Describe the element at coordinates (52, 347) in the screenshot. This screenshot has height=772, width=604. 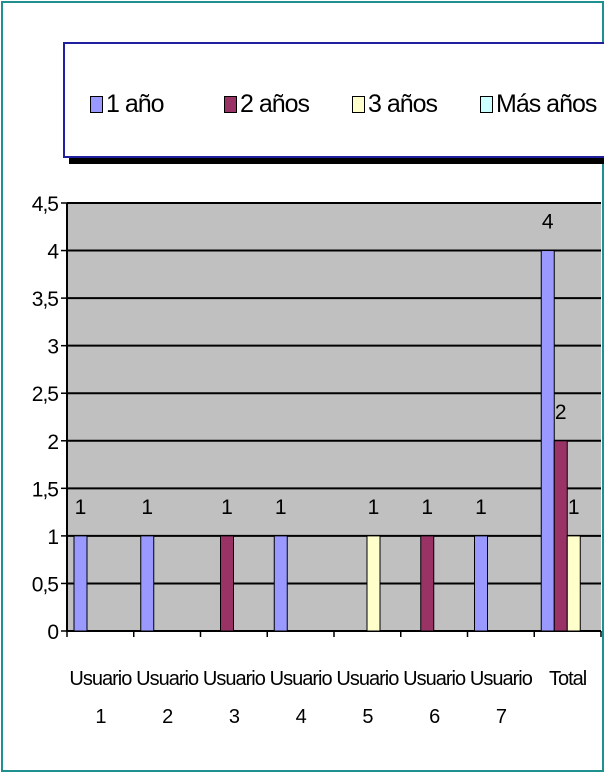
I see `y-tick-label: 3` at that location.